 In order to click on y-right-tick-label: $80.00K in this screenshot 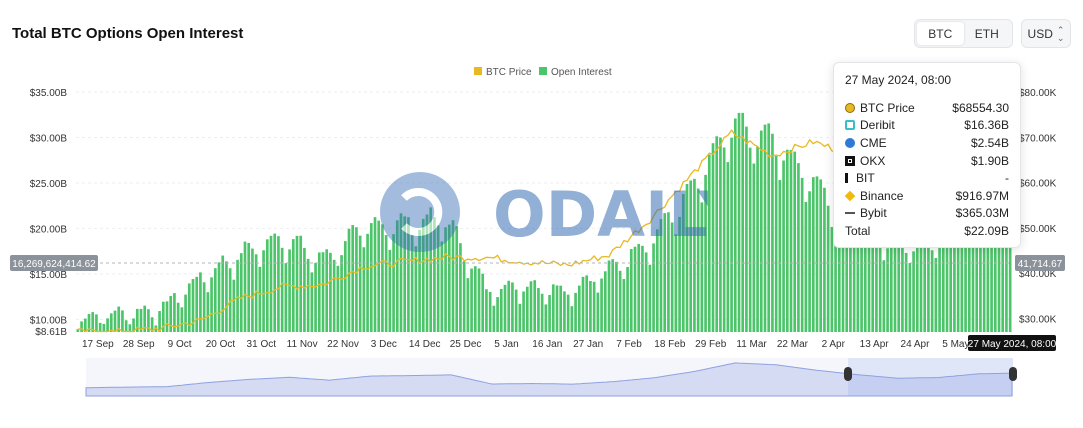, I will do `click(1038, 93)`.